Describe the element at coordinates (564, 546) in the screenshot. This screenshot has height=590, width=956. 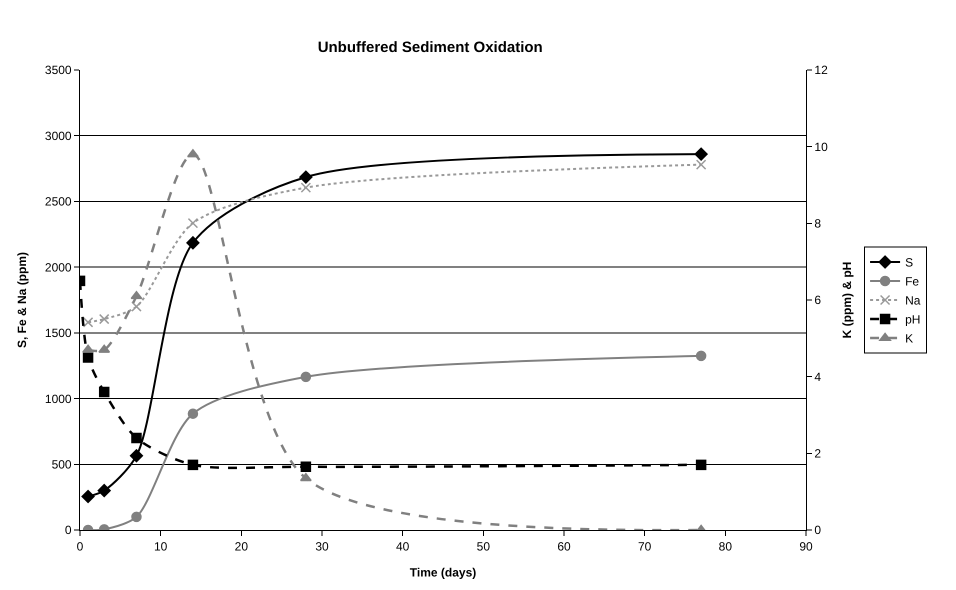
I see `x-tick-label: 60` at that location.